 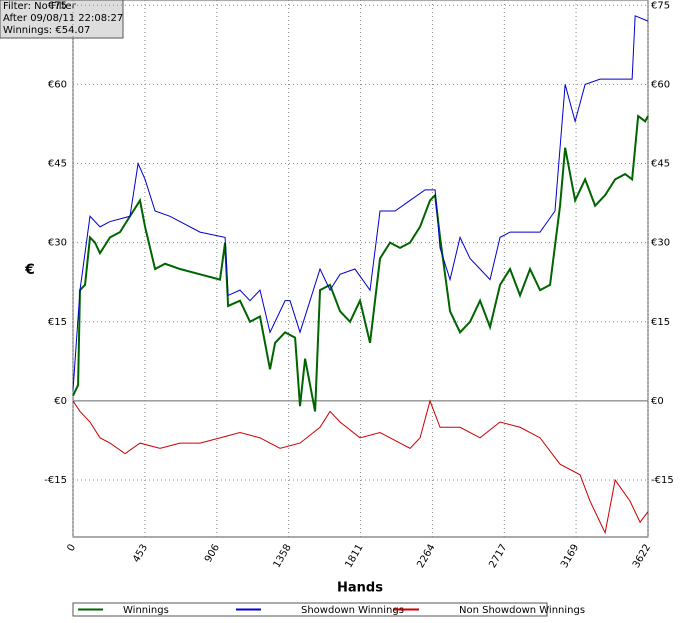 I want to click on legend-label: Winnings, so click(x=146, y=610).